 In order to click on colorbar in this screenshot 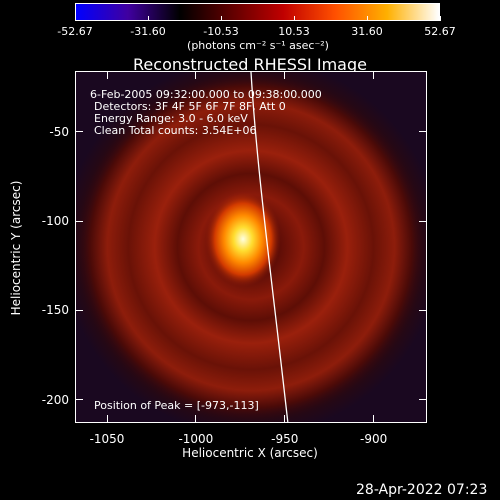, I will do `click(257, 12)`.